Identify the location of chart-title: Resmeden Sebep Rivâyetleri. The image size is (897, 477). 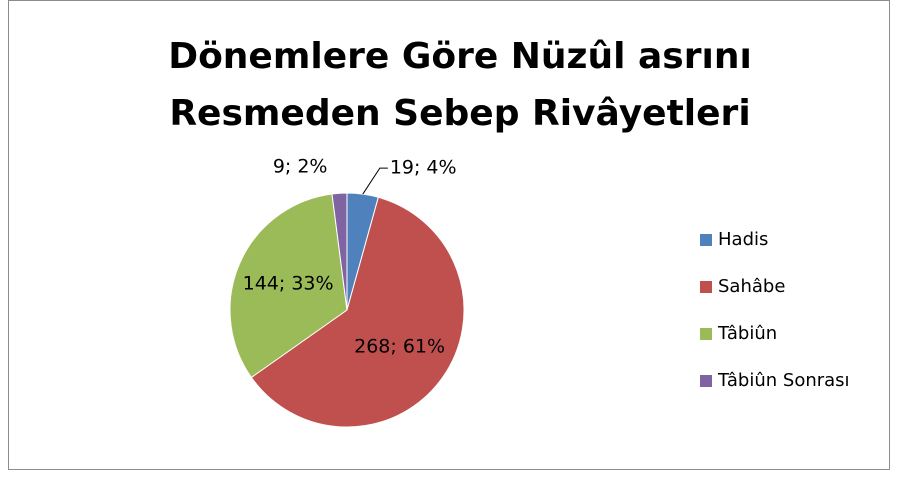
(459, 113).